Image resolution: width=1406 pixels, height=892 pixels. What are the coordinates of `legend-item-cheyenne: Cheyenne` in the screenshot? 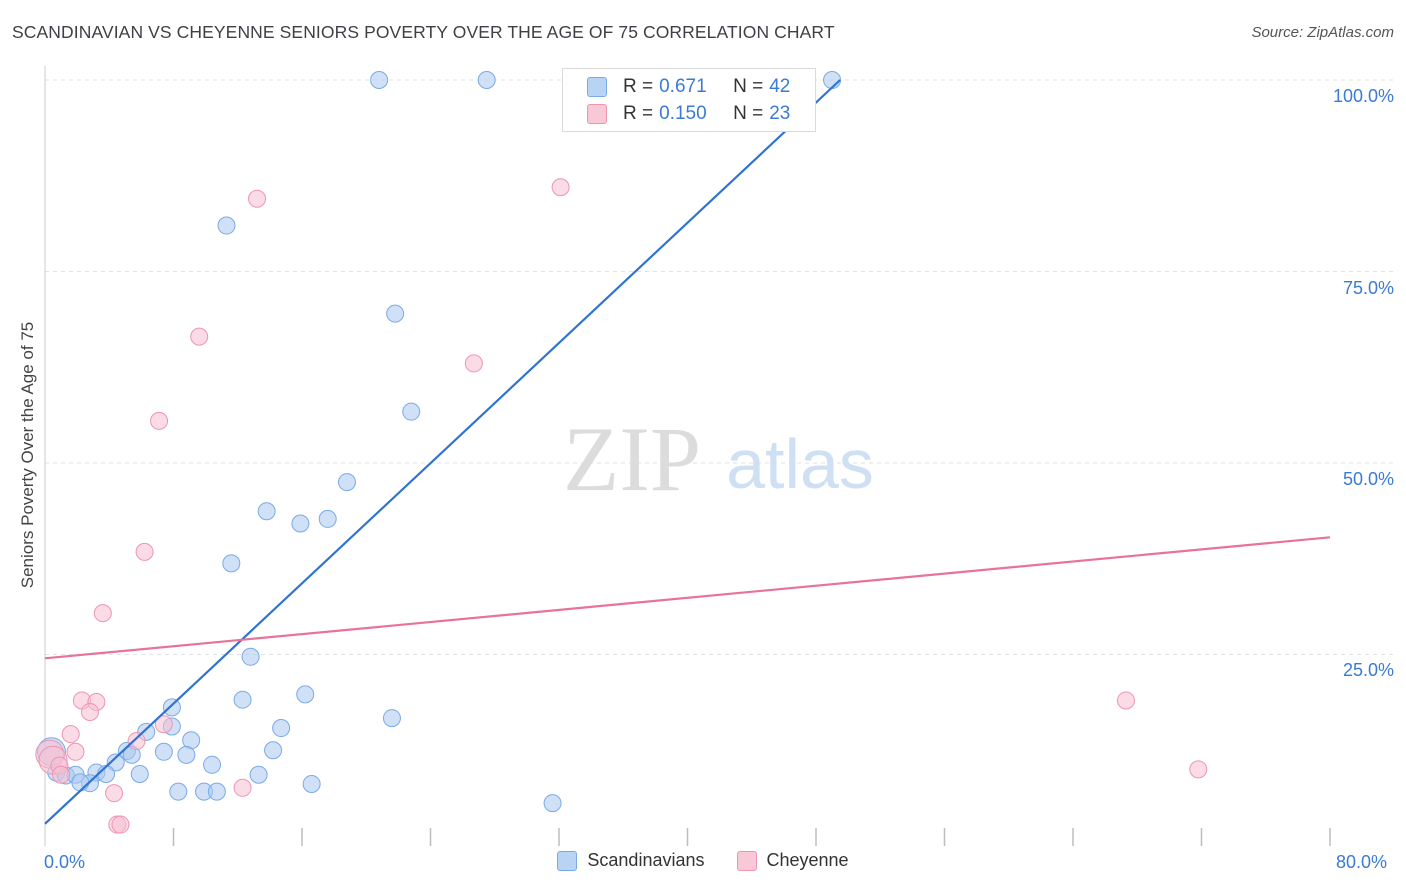 It's located at (792, 860).